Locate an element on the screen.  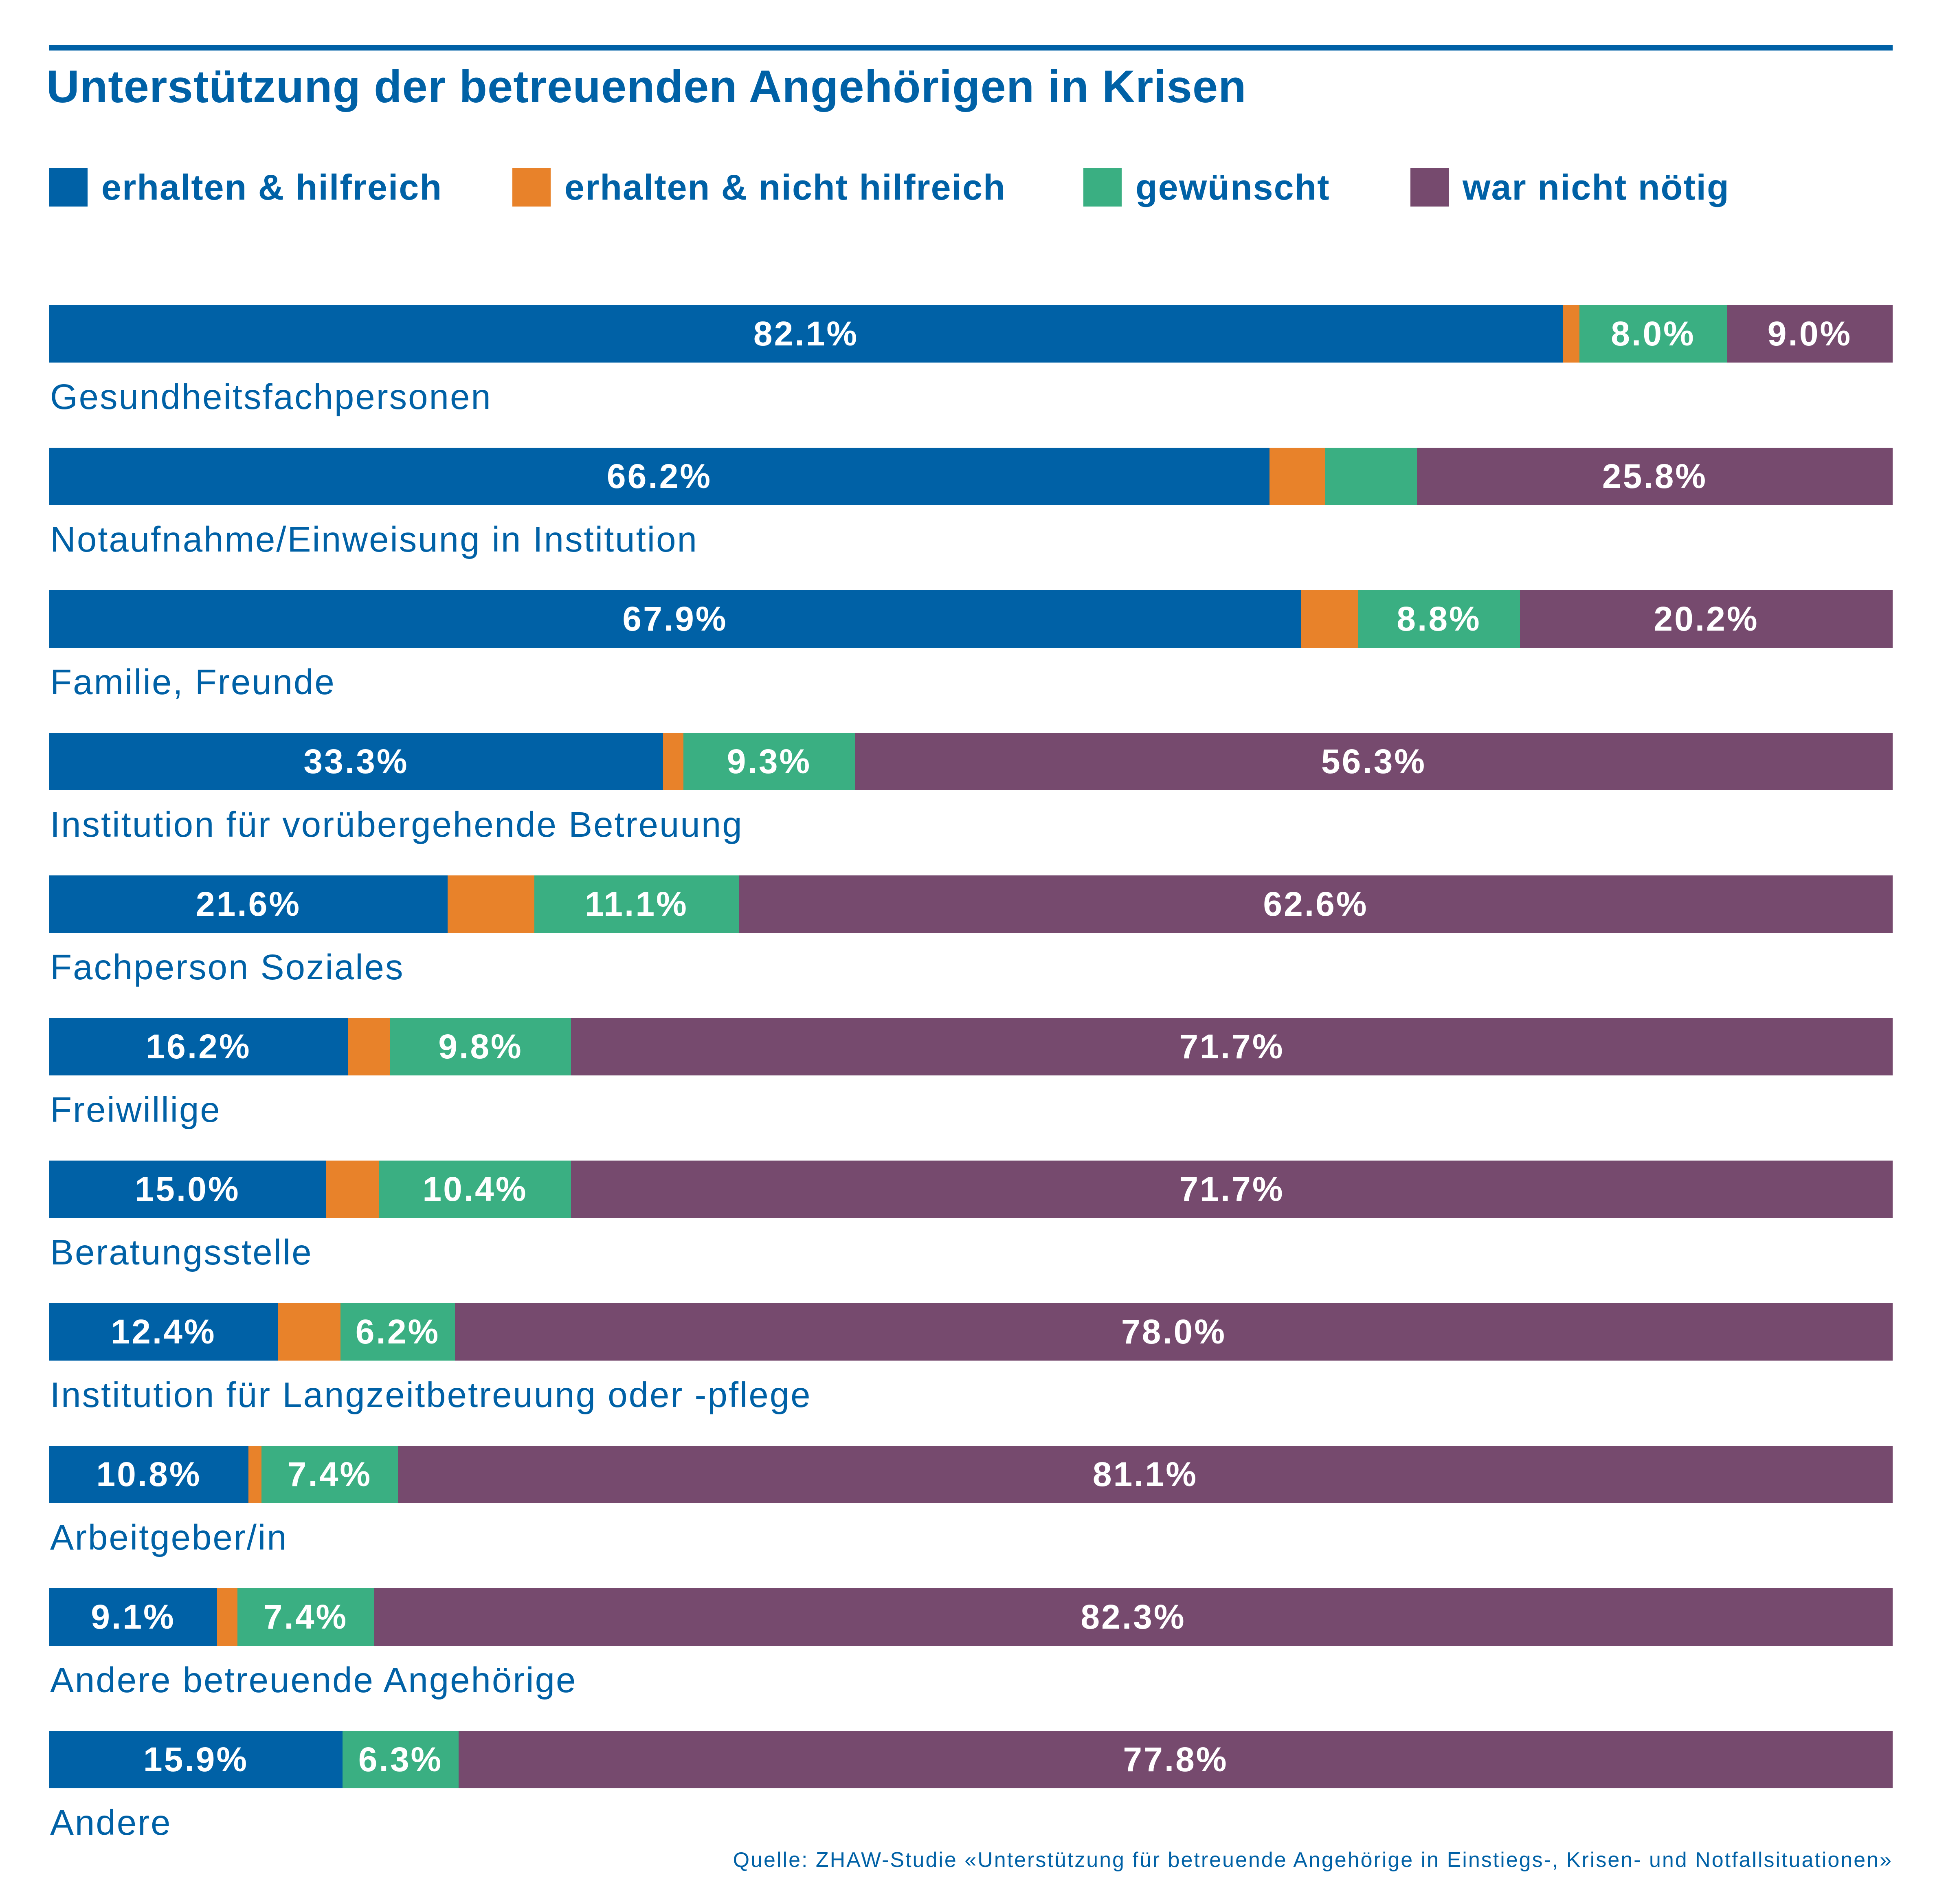
bar-row: 67.9% 8.8% 20.2% Familie, Freunde is located at coordinates (971, 662).